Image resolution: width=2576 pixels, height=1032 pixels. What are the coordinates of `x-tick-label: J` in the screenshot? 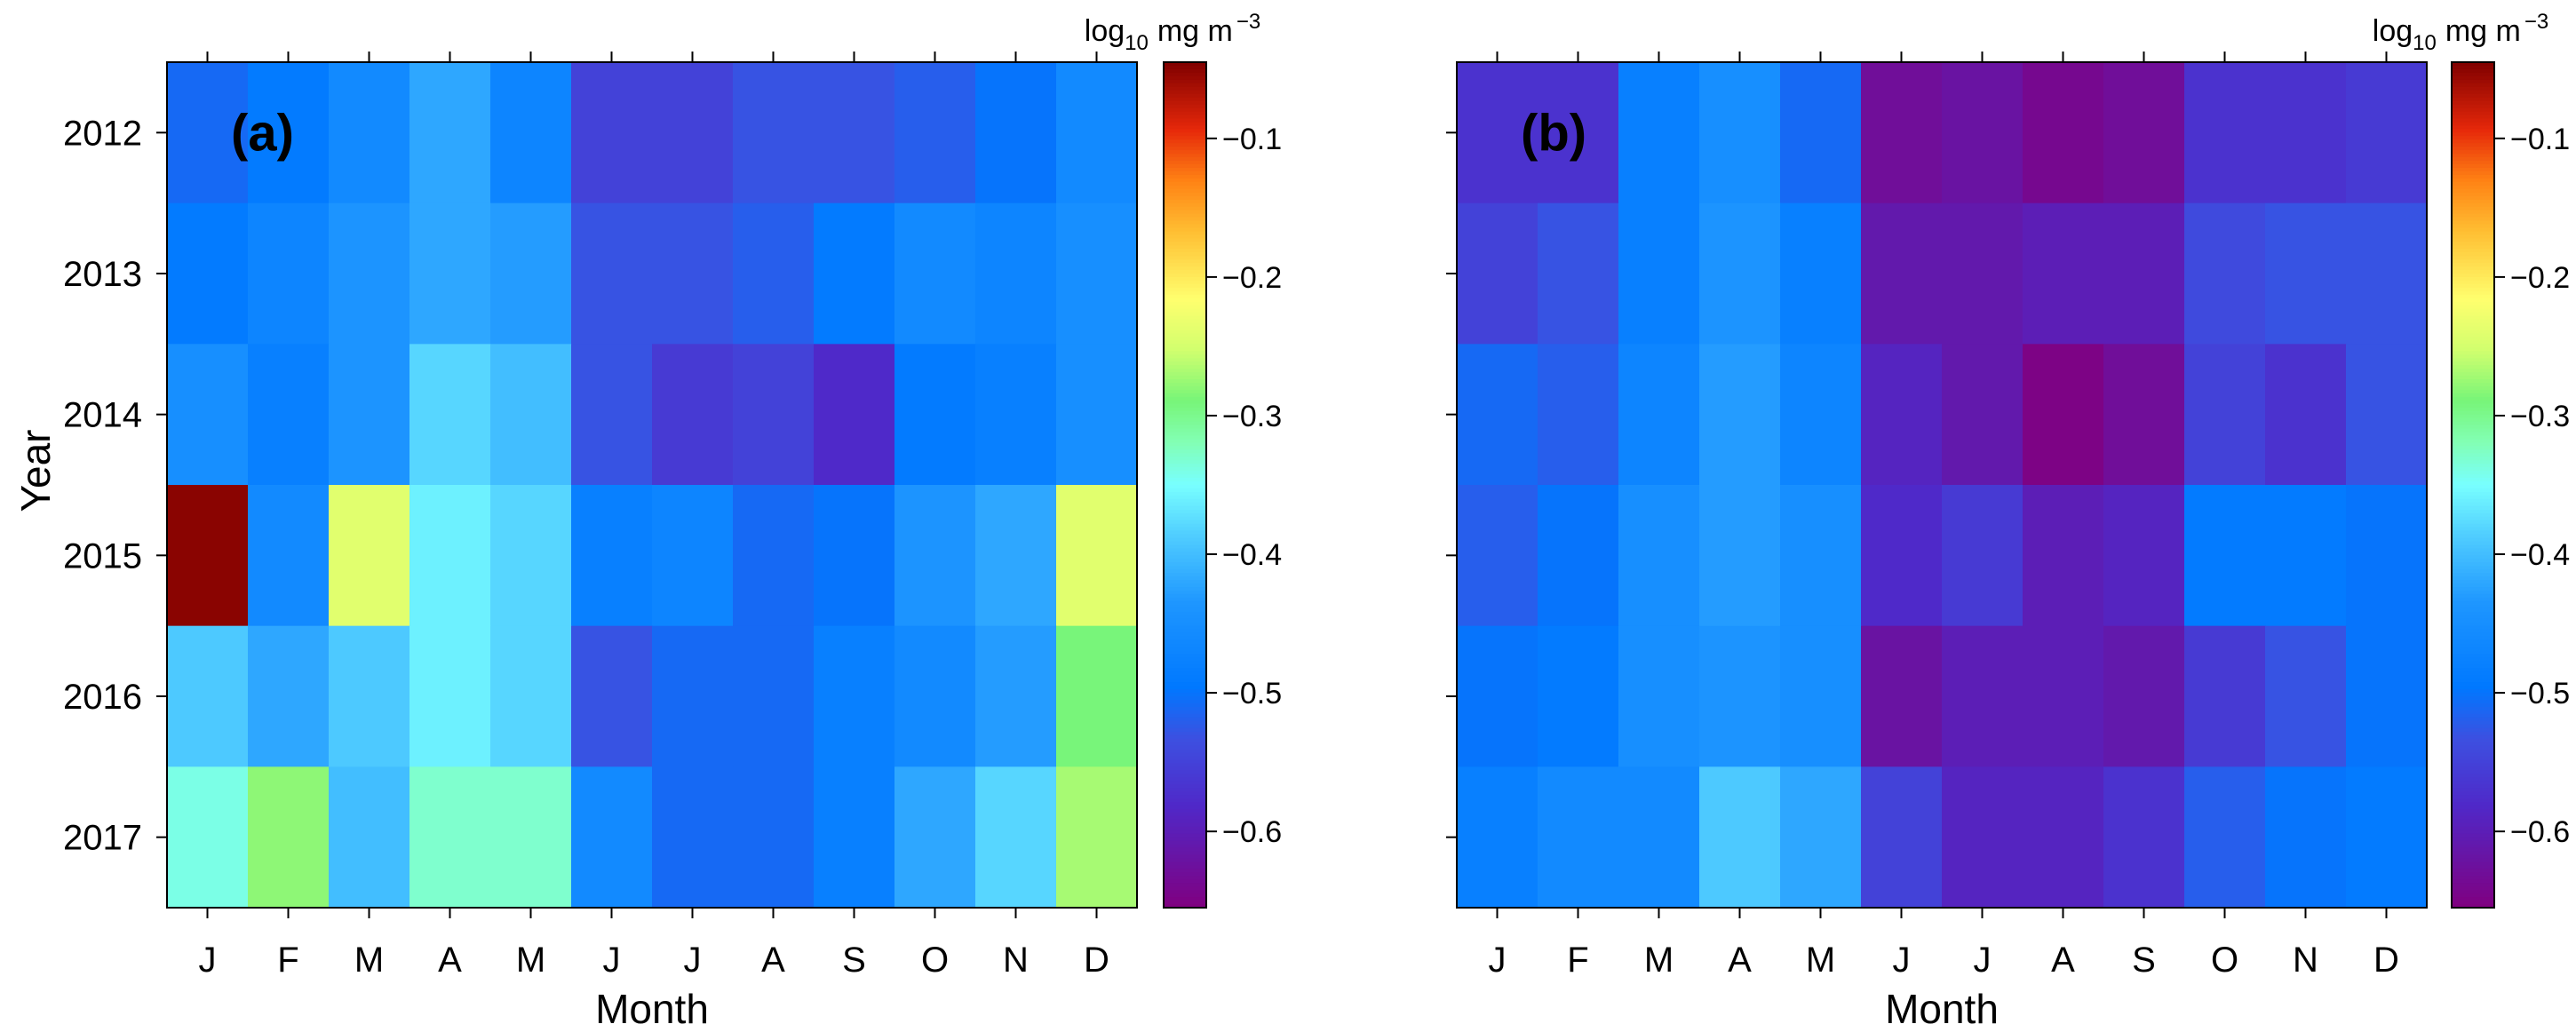 It's located at (1902, 961).